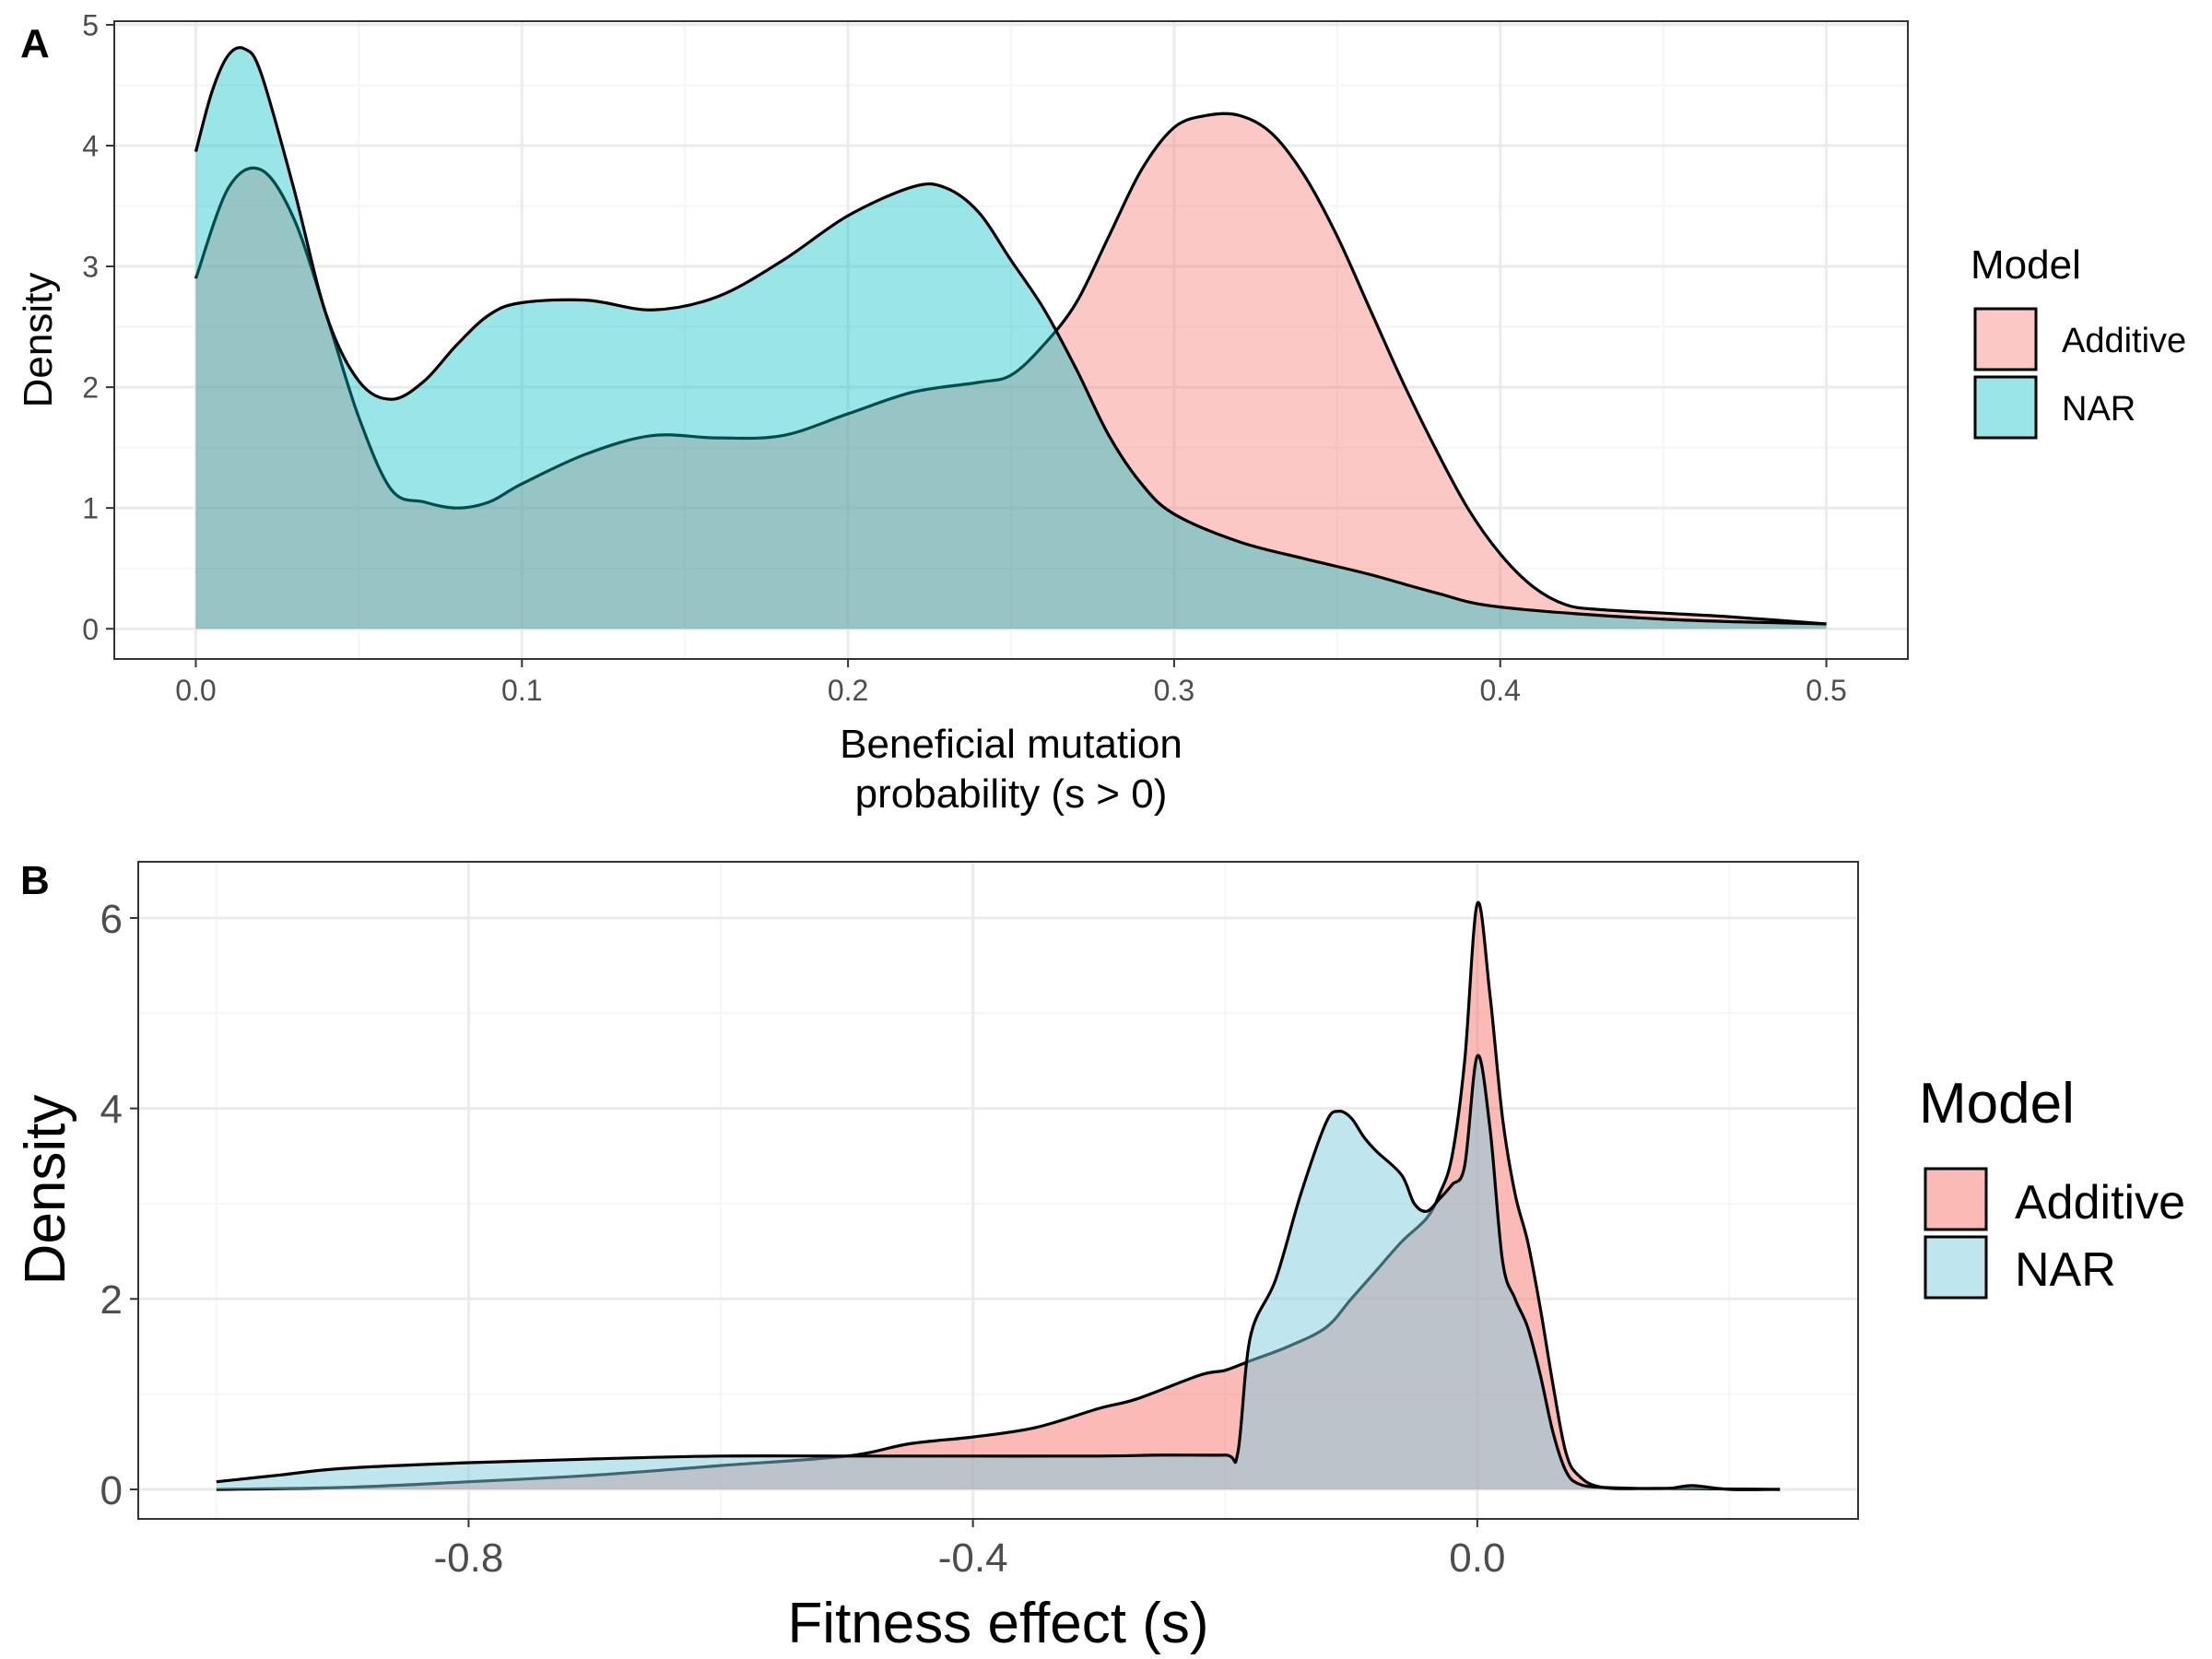 Image resolution: width=2212 pixels, height=1659 pixels. What do you see at coordinates (111, 1490) in the screenshot?
I see `panel-b-y-tick-label-0: 0` at bounding box center [111, 1490].